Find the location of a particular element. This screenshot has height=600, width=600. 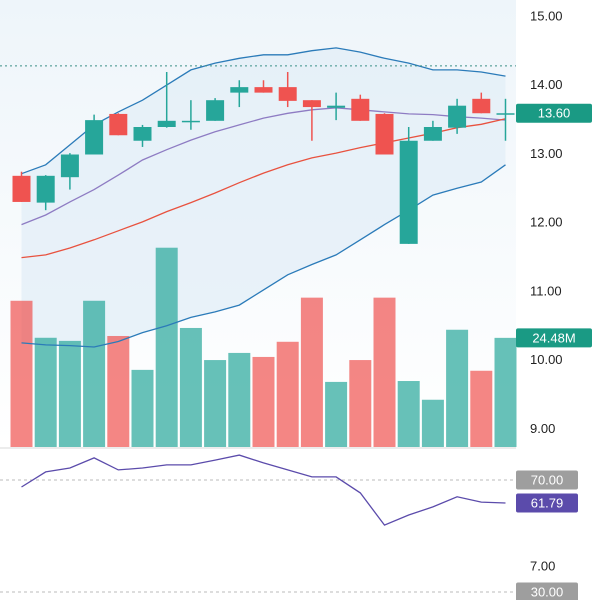

y-tick-label: 7.00 is located at coordinates (542, 565).